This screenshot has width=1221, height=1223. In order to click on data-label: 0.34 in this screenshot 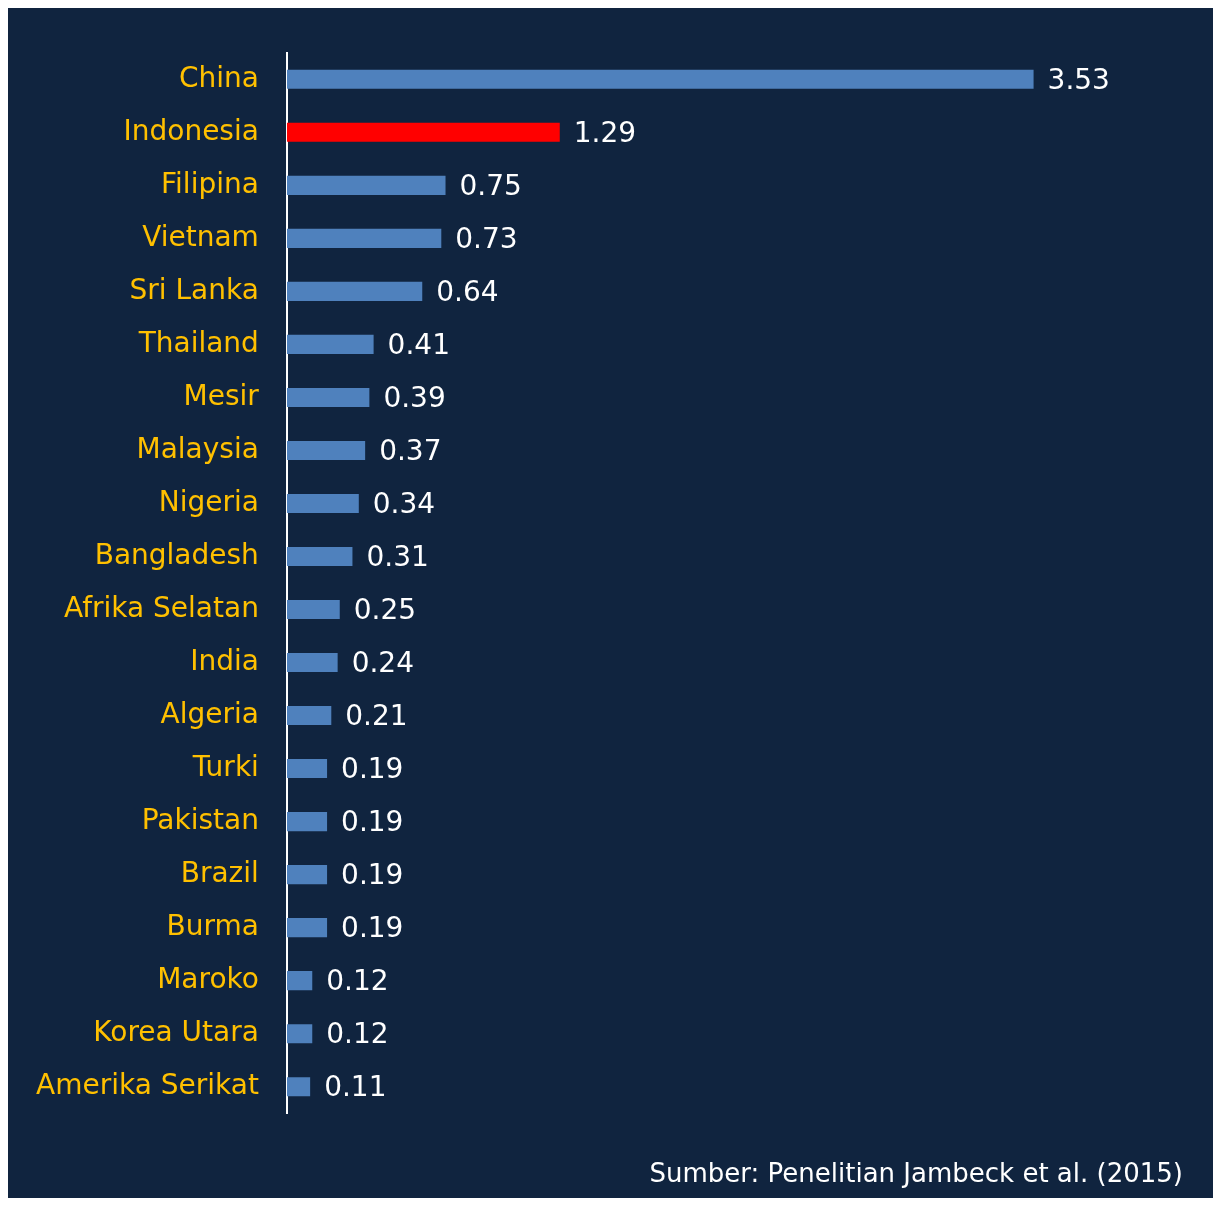, I will do `click(404, 503)`.